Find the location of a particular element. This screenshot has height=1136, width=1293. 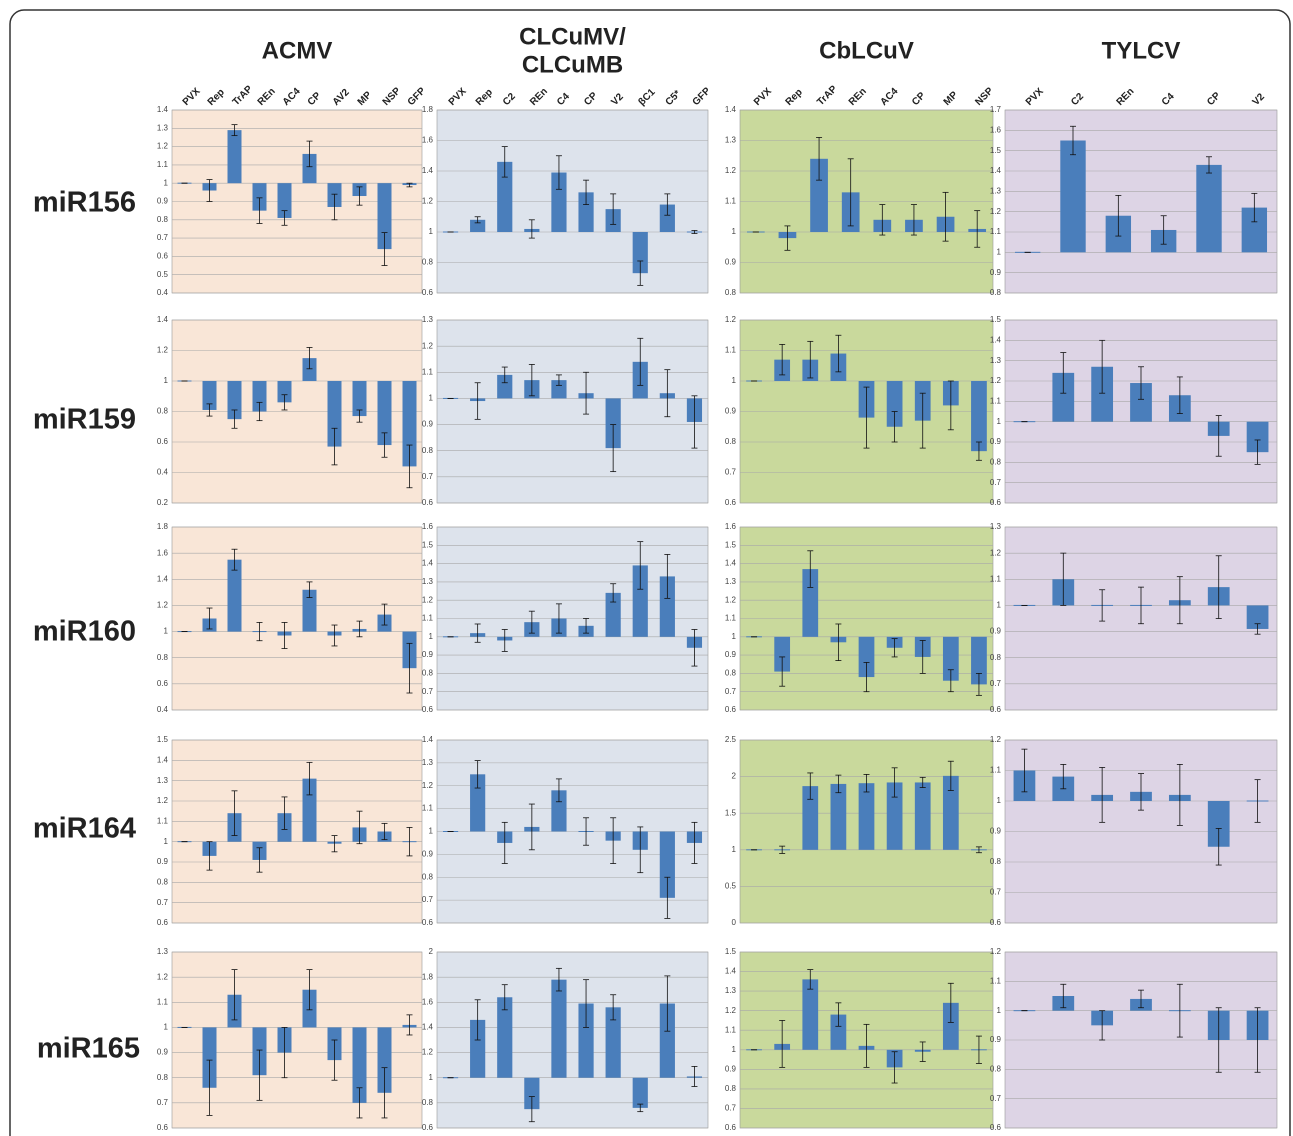

y-tick-label: 0.5 is located at coordinates (163, 274).